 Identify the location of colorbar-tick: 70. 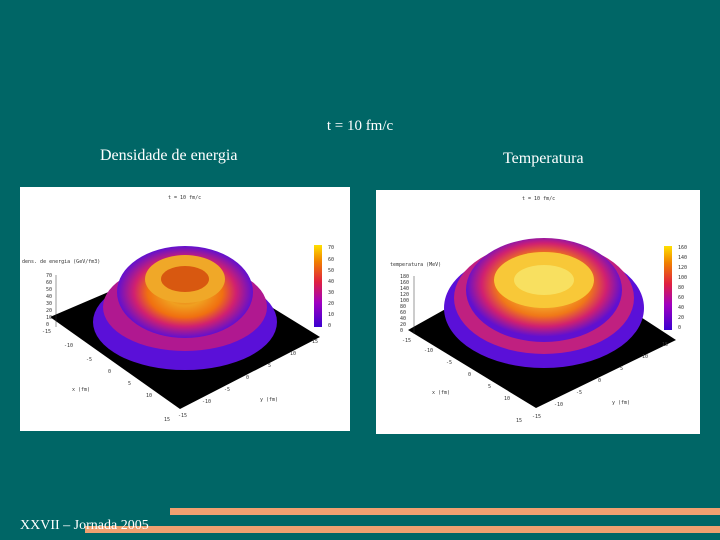
(331, 248).